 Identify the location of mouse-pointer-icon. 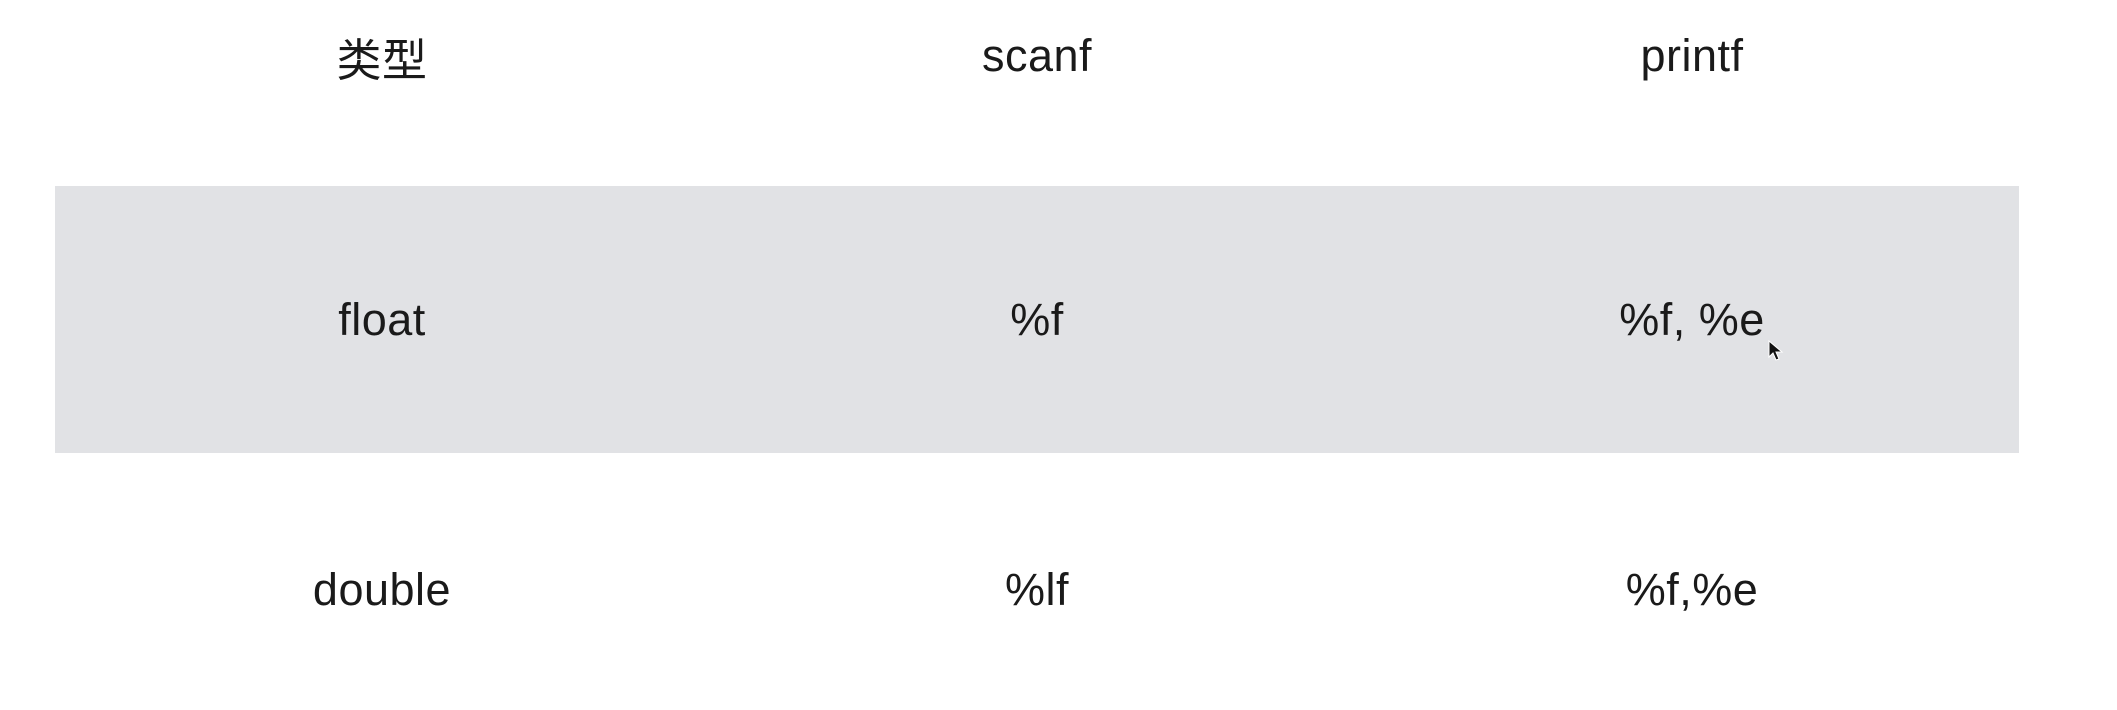
(1776, 350).